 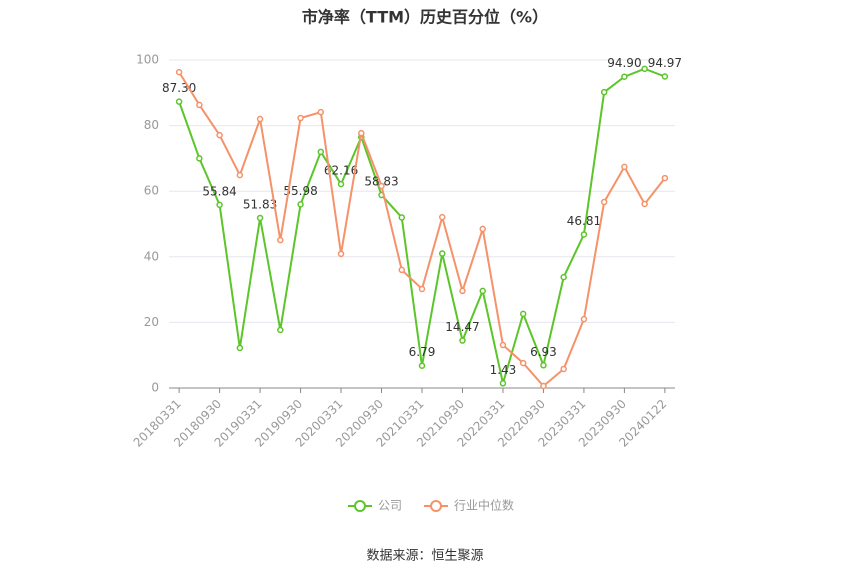 What do you see at coordinates (260, 204) in the screenshot?
I see `data-label: 51.83` at bounding box center [260, 204].